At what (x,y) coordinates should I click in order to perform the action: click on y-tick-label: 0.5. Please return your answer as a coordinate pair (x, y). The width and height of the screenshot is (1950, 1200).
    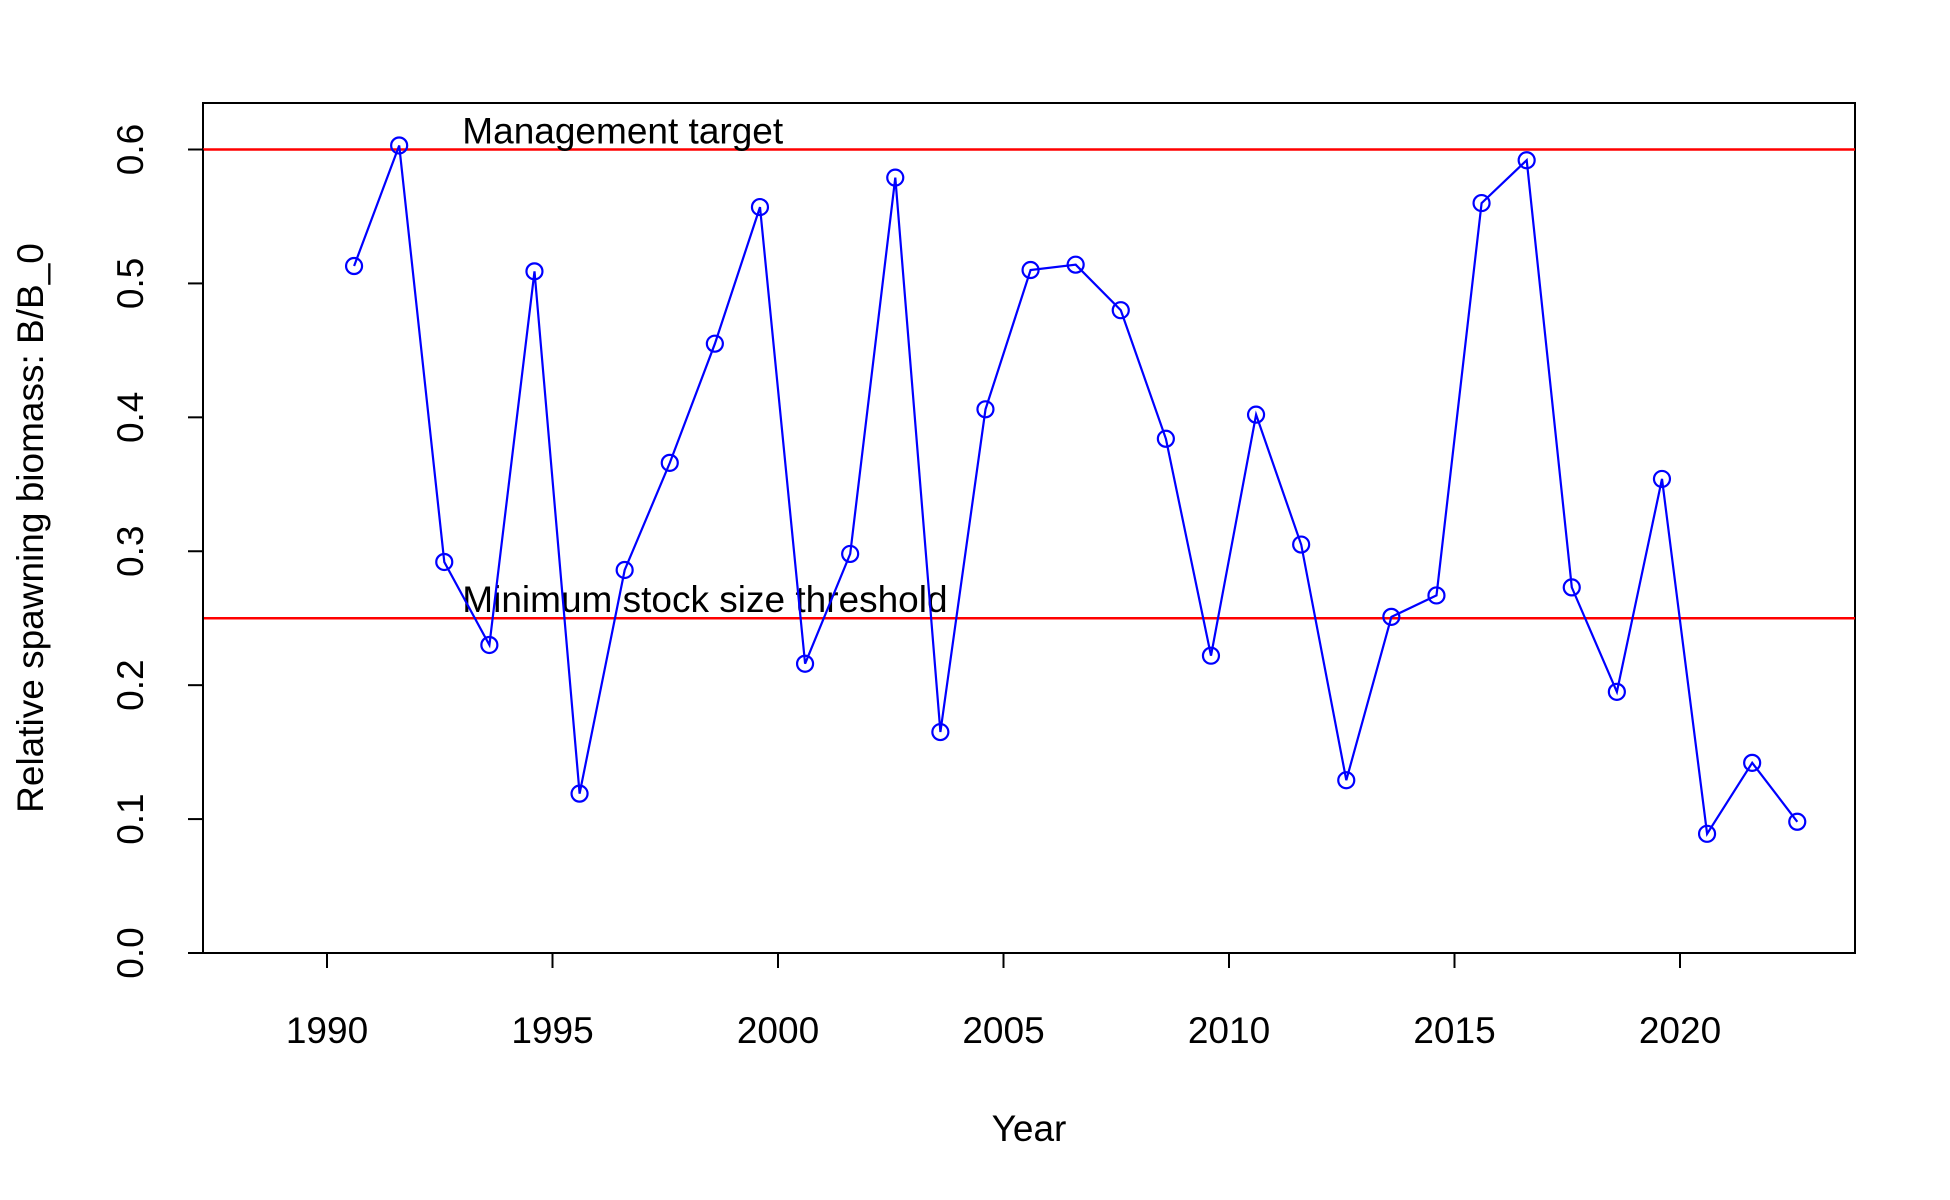
    Looking at the image, I should click on (130, 283).